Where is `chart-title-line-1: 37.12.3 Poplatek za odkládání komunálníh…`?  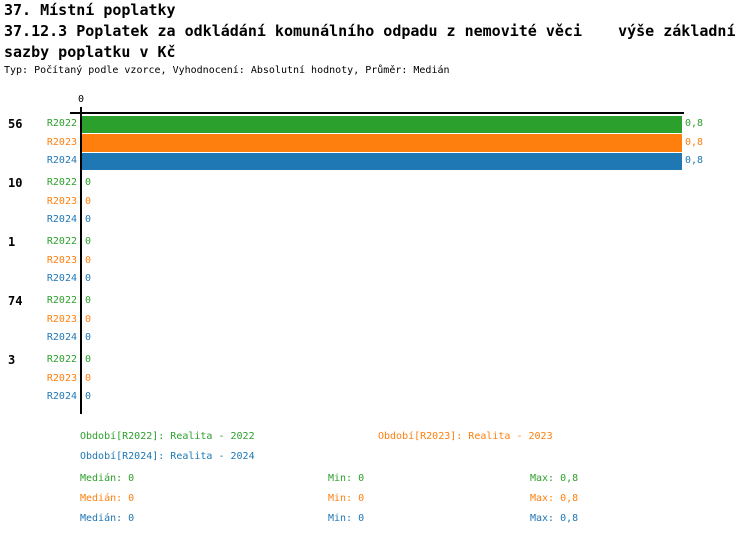
chart-title-line-1: 37.12.3 Poplatek za odkládání komunálníh… is located at coordinates (370, 31).